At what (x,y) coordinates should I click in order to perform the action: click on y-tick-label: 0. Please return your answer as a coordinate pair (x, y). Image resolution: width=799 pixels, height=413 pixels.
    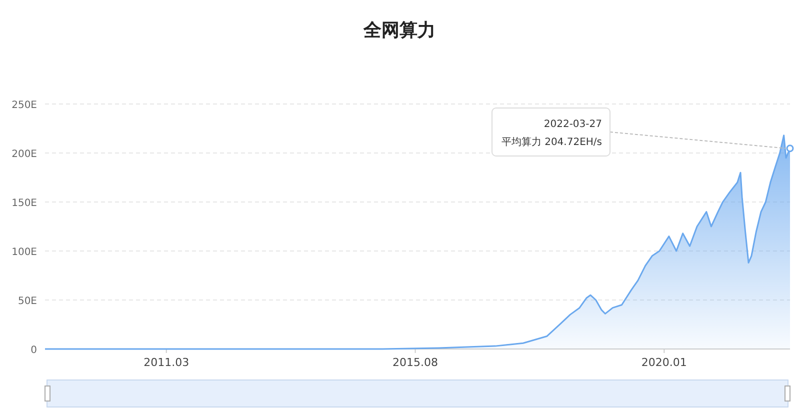
    Looking at the image, I should click on (33, 350).